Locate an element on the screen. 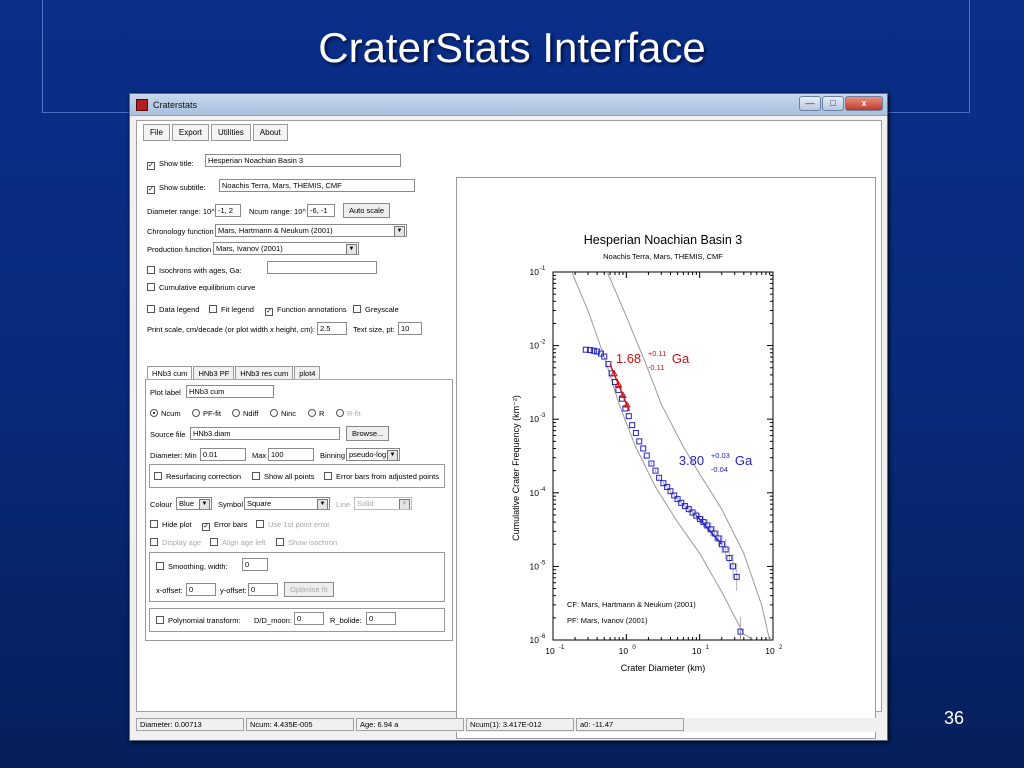 This screenshot has width=1024, height=768. status-ncum1: Ncum(1): 3.417E-012 is located at coordinates (520, 724).